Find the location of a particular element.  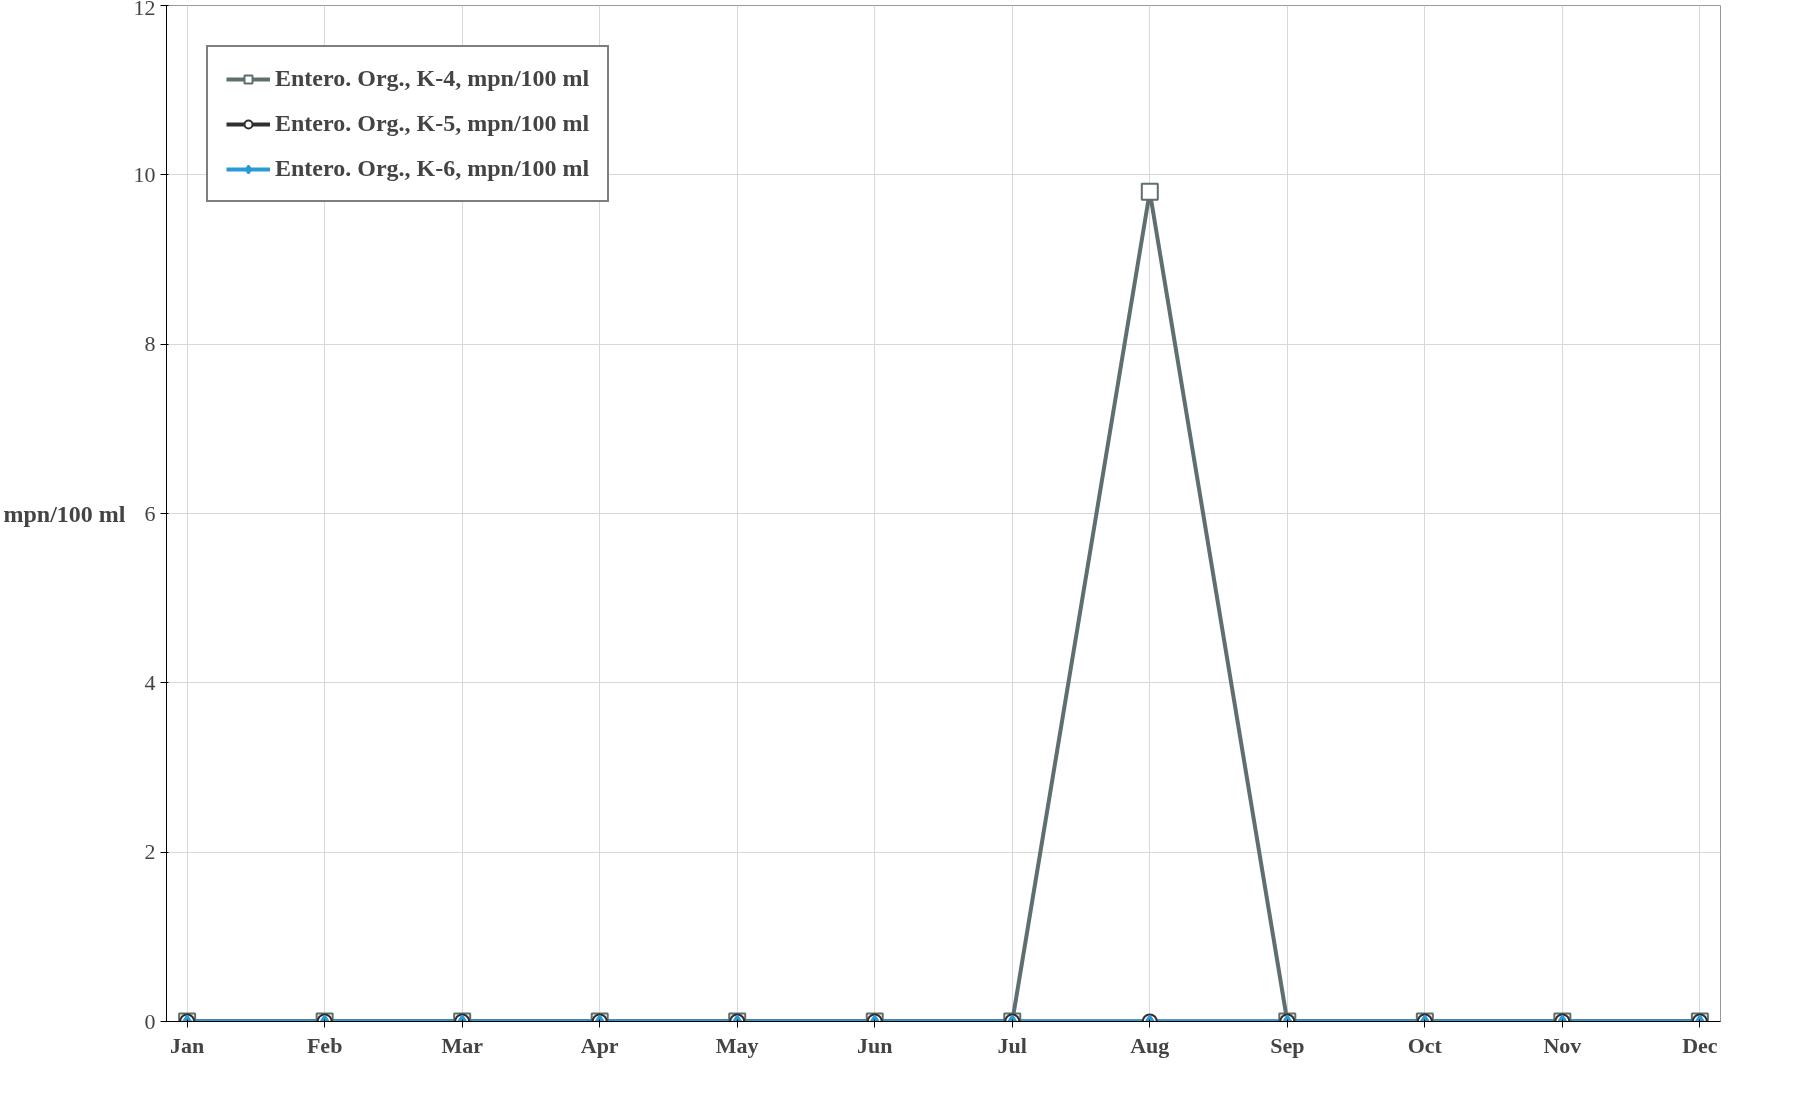

y-tick-label: 10 is located at coordinates (144, 174).